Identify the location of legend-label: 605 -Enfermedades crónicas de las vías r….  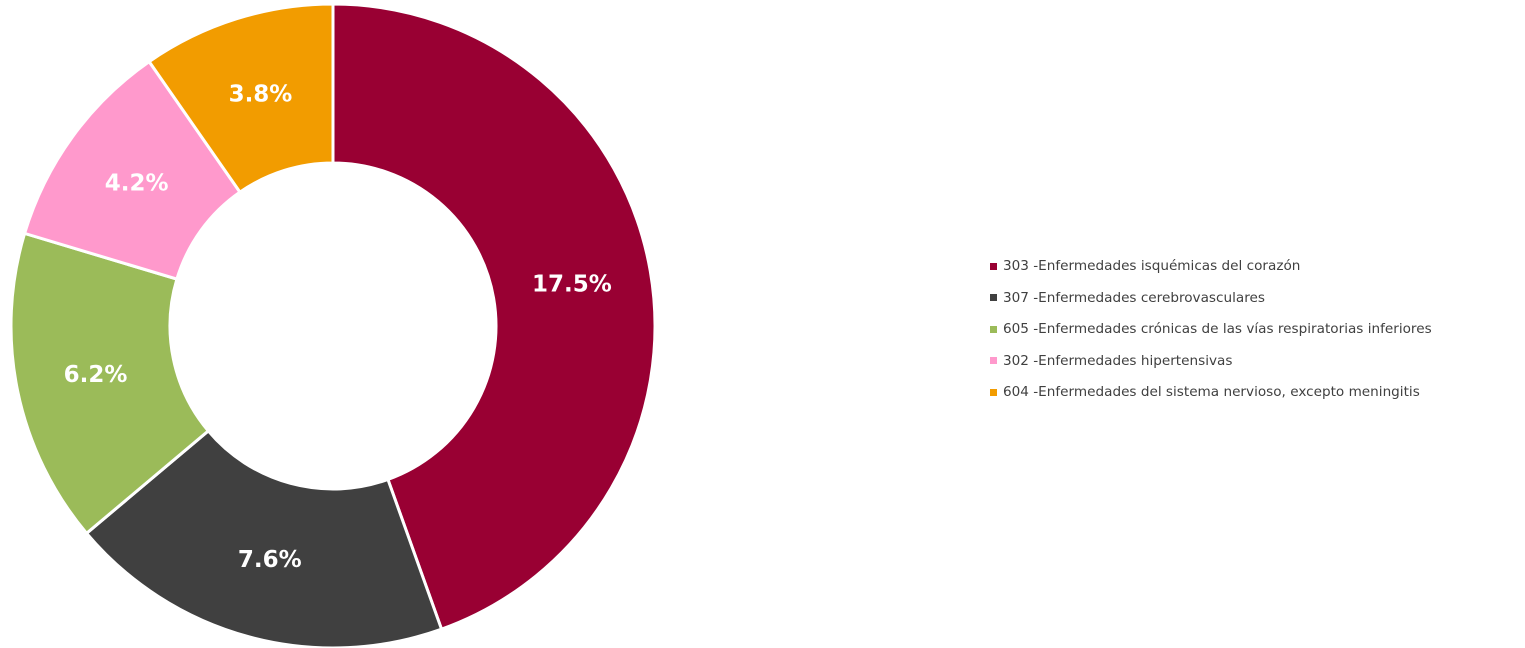
(1217, 329).